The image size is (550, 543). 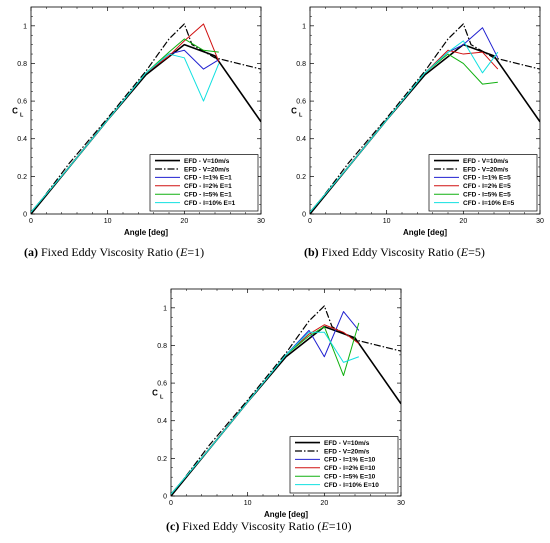 I want to click on legend-entry: CFD - I=2% E=1, so click(x=208, y=186).